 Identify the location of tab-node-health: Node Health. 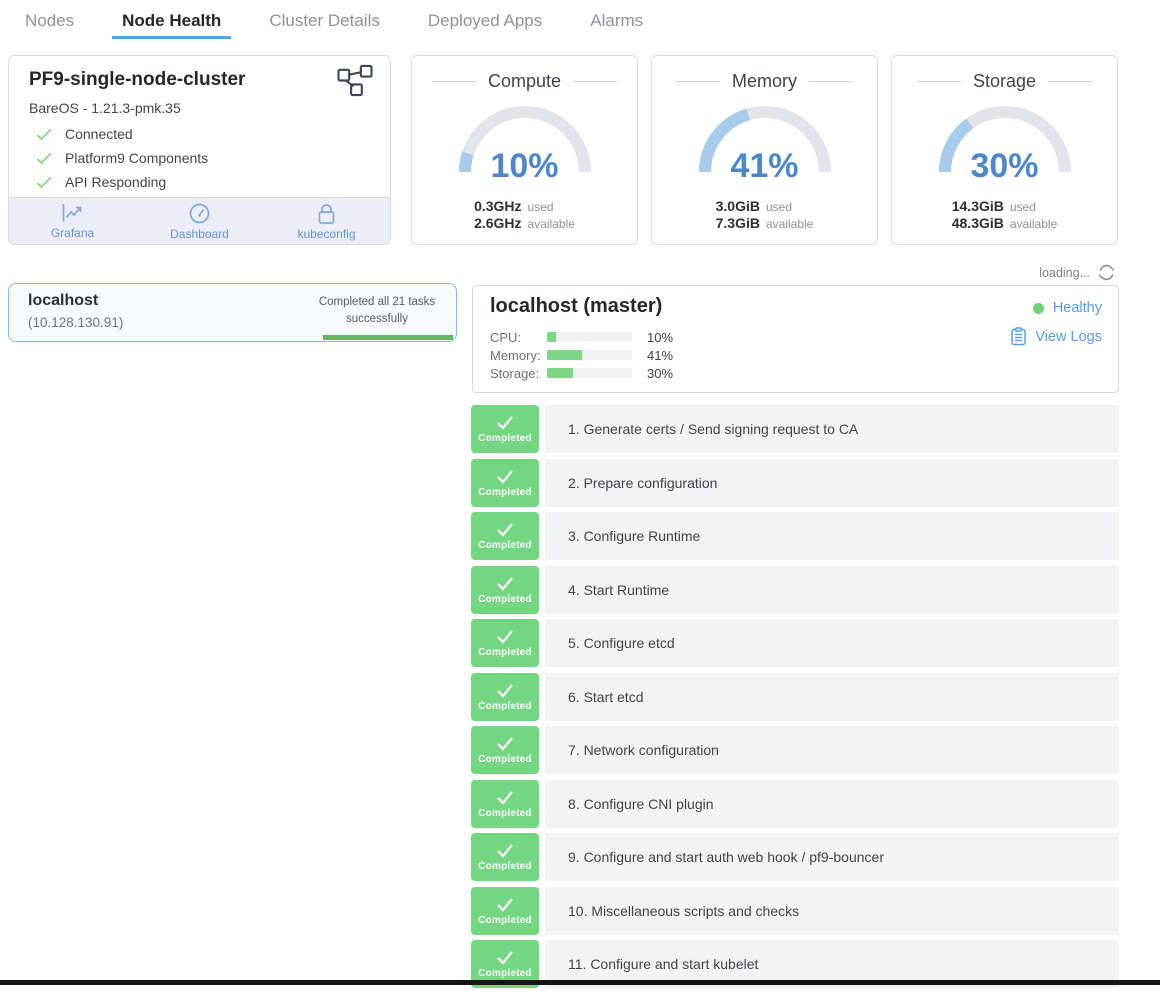
(172, 25).